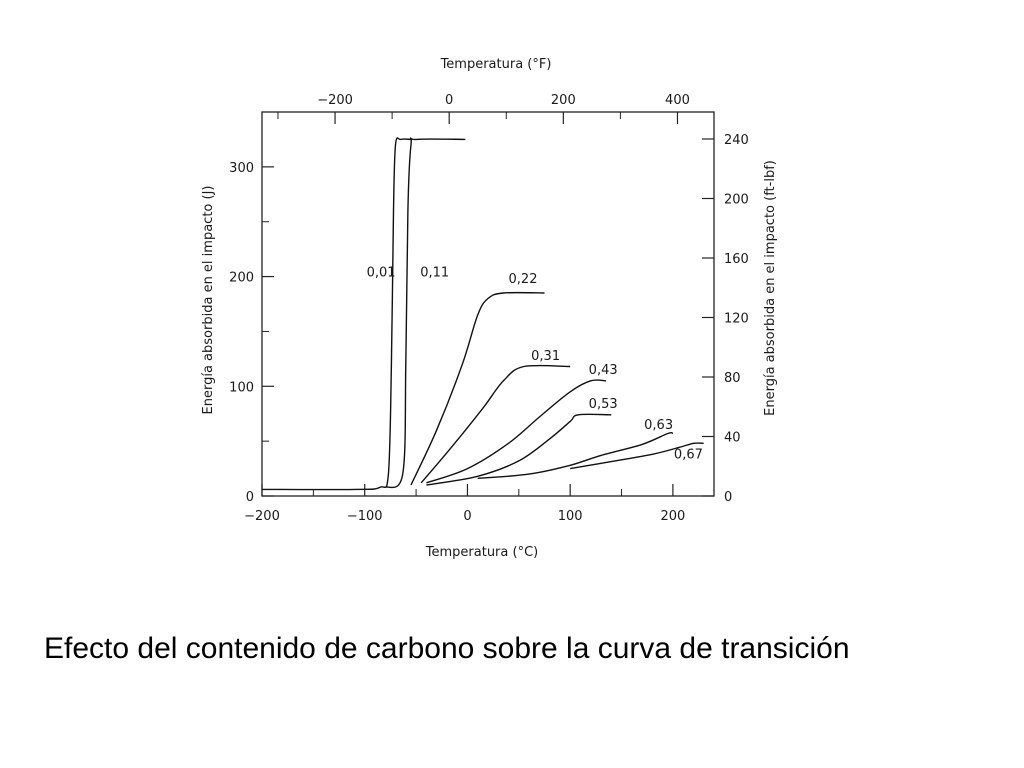 The height and width of the screenshot is (768, 1024). Describe the element at coordinates (434, 273) in the screenshot. I see `curve-label: 0,11` at that location.